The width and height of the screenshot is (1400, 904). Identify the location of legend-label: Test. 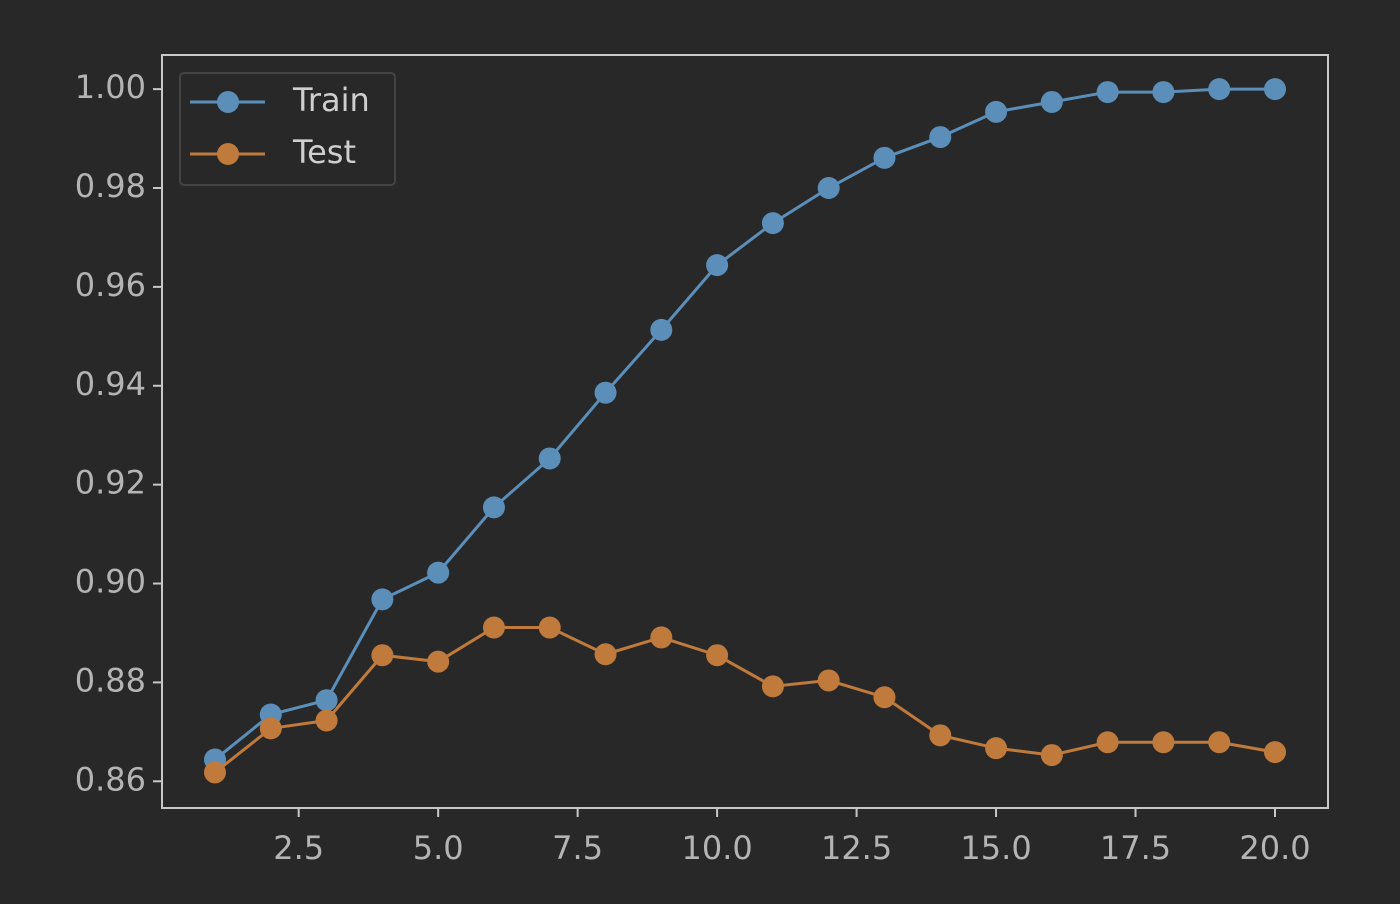
(324, 152).